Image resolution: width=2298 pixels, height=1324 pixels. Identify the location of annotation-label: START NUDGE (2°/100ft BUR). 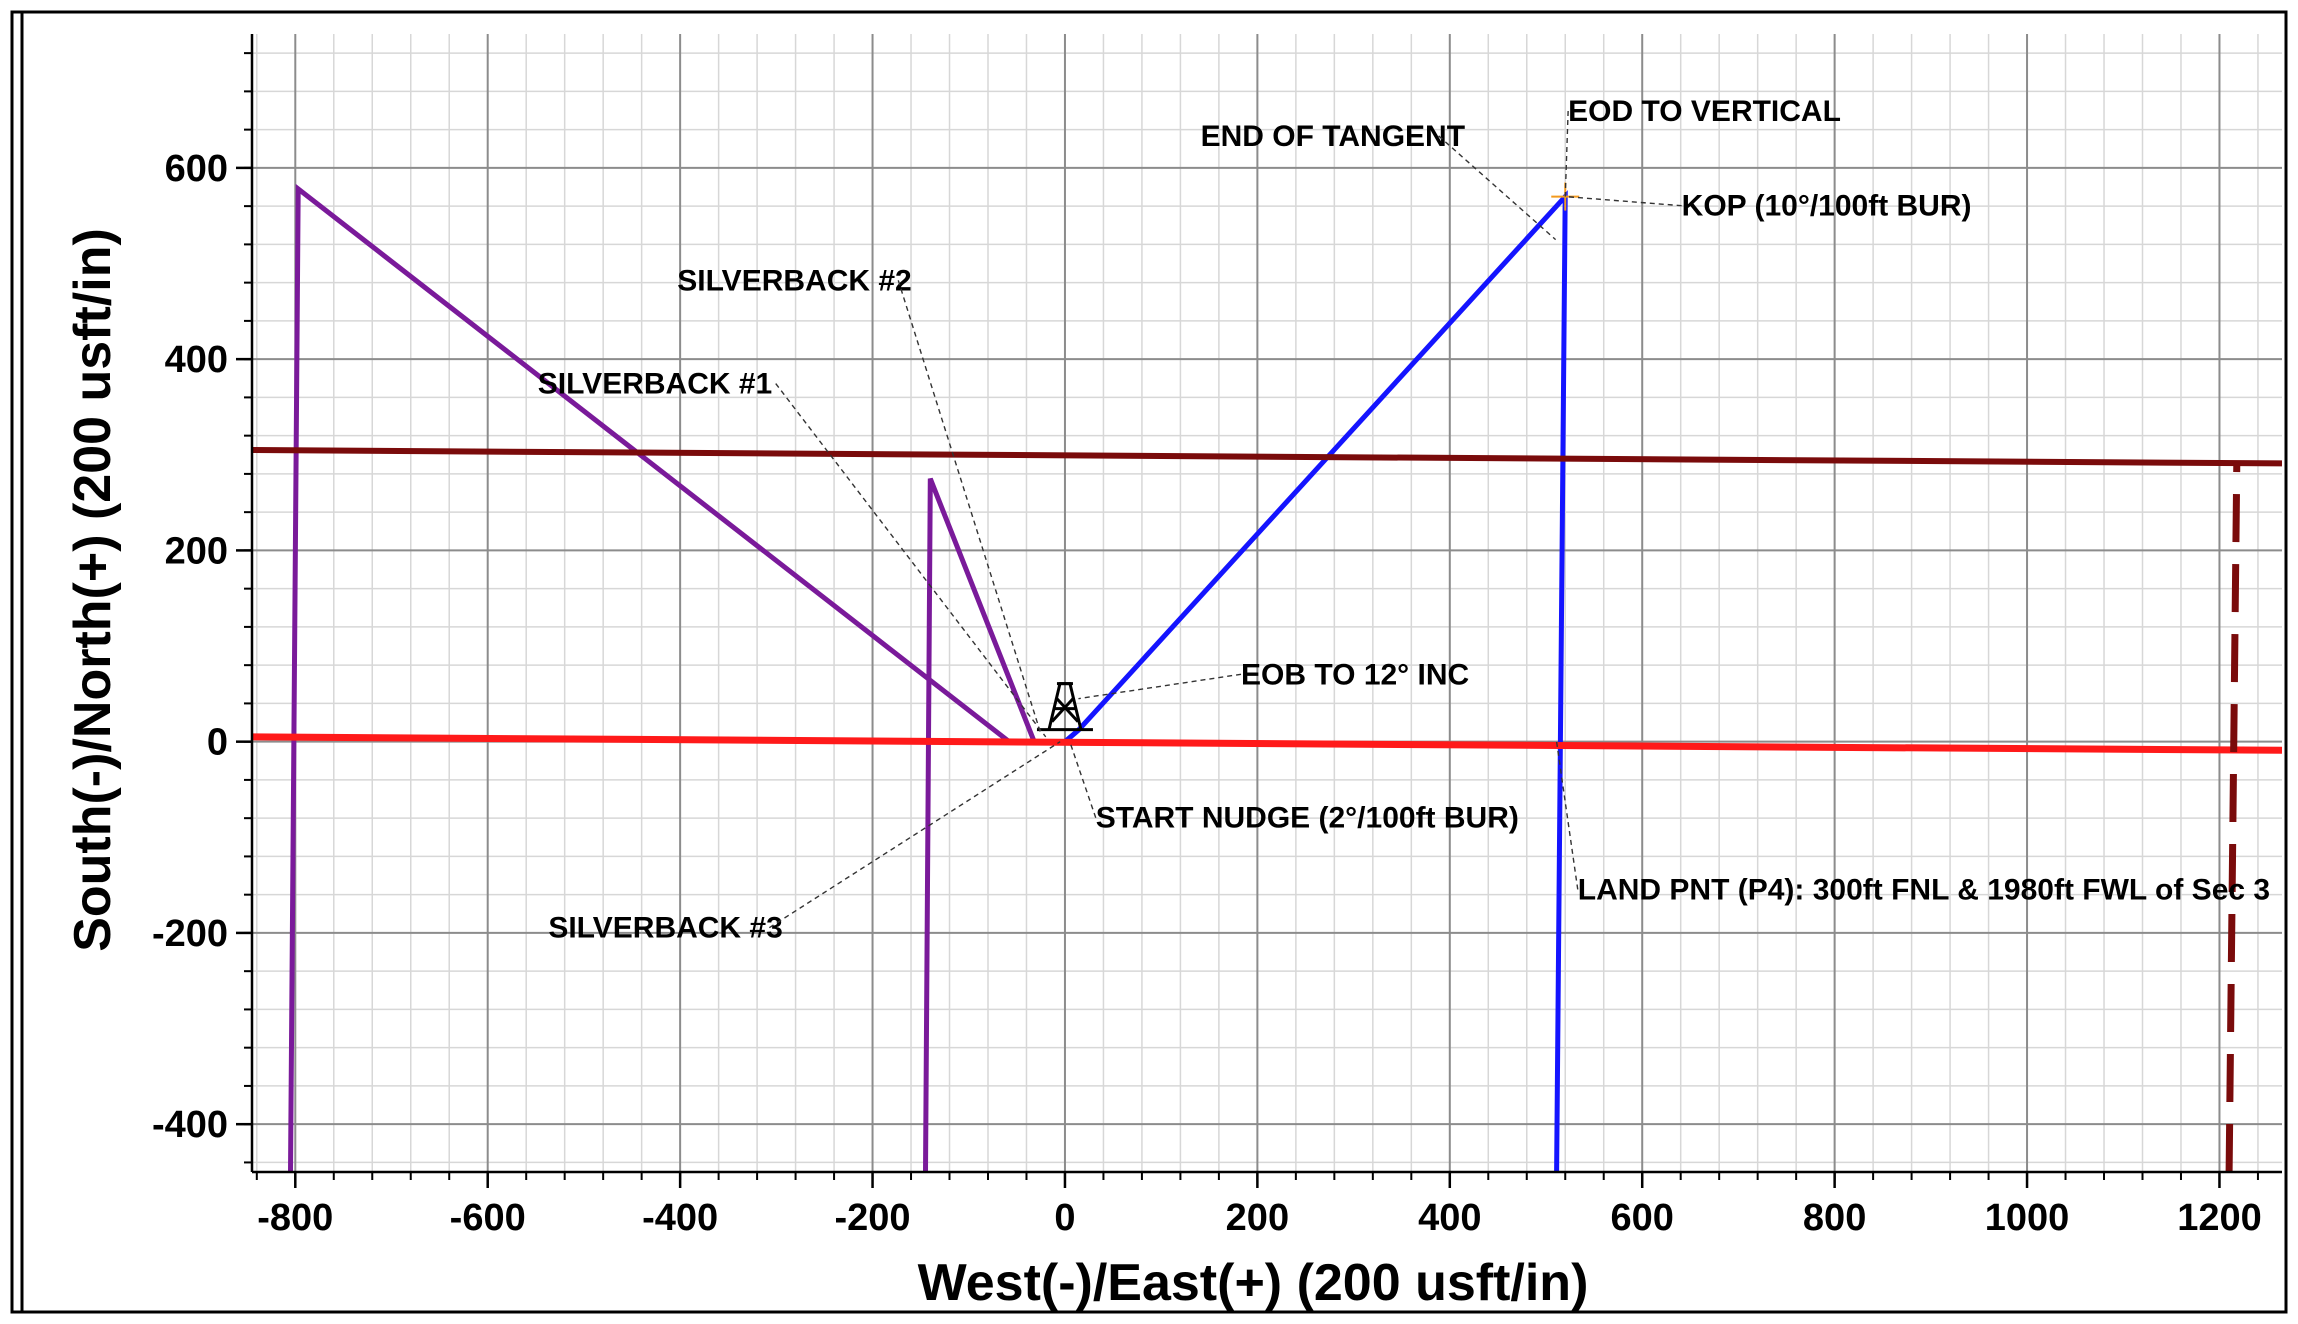
(1307, 818).